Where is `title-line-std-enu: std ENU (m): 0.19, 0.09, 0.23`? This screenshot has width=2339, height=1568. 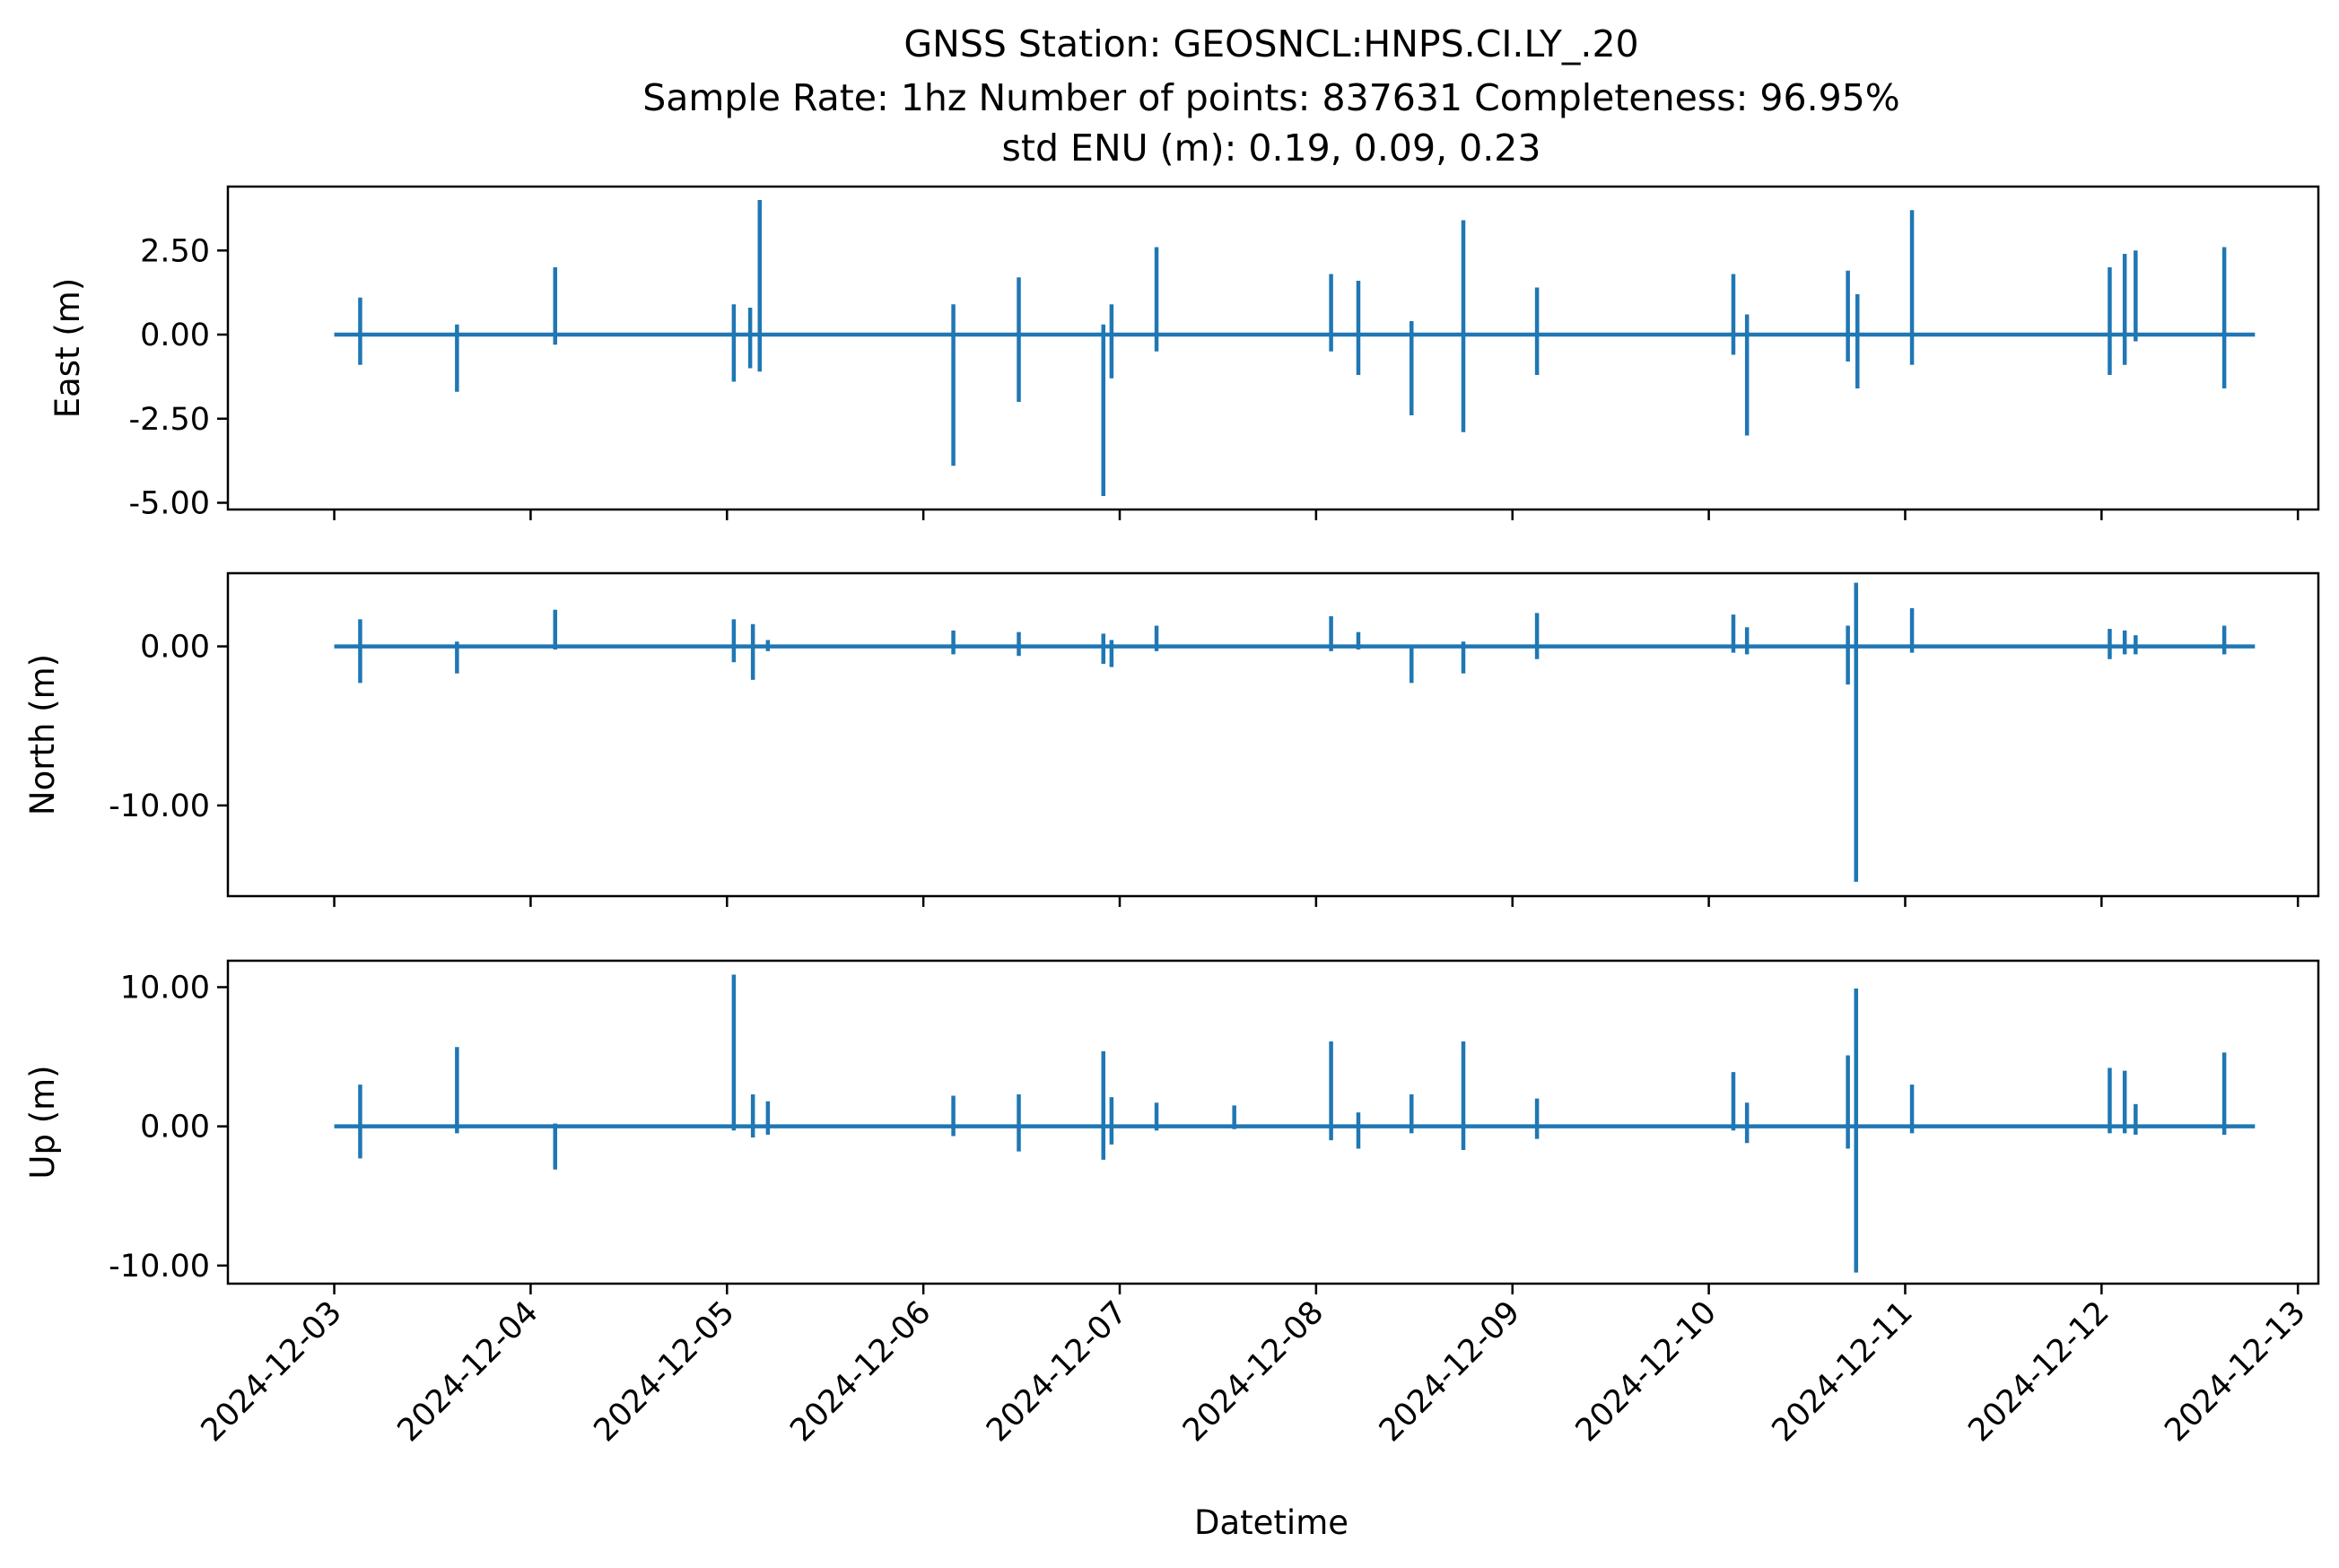
title-line-std-enu: std ENU (m): 0.19, 0.09, 0.23 is located at coordinates (1272, 148).